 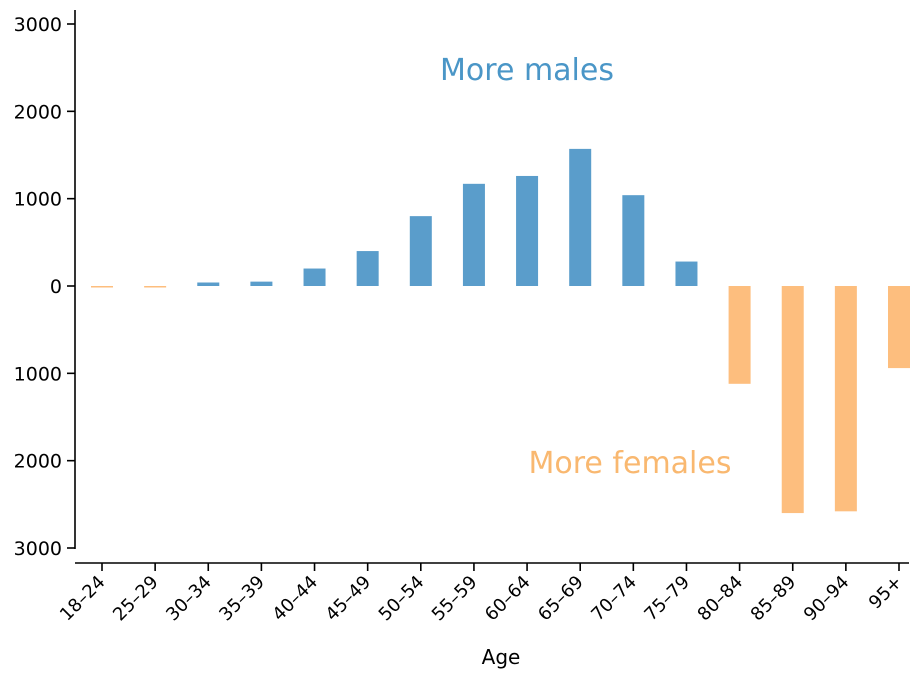 I want to click on x-tick-label: 60–64, so click(x=508, y=599).